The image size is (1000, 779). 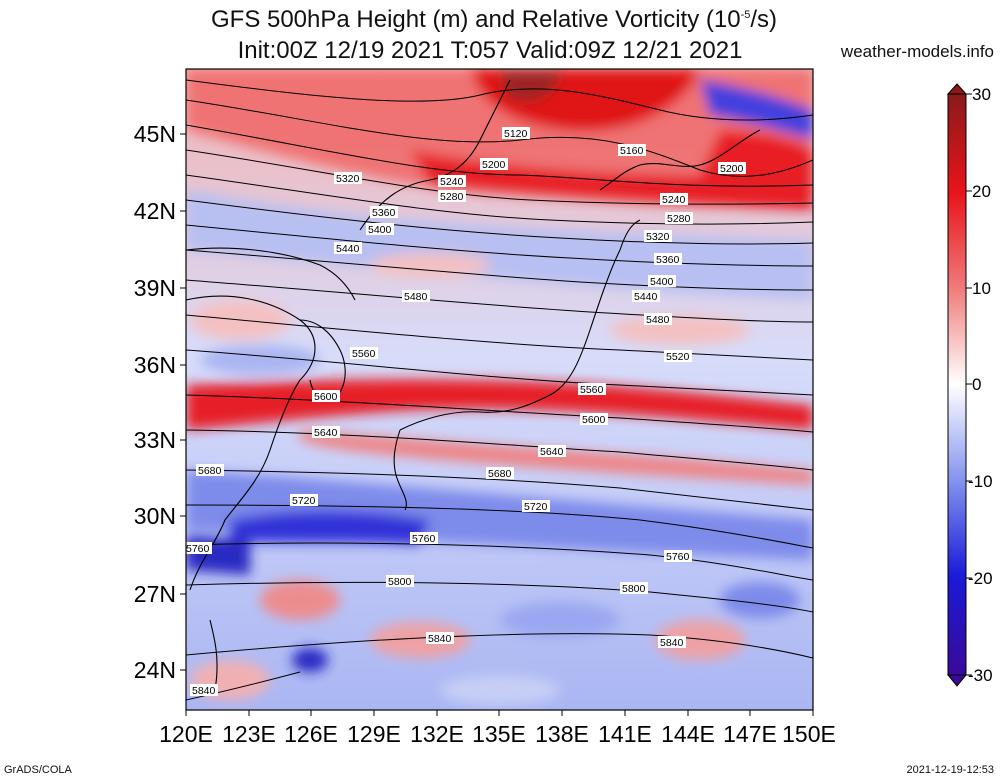 I want to click on lat-label: 42N, so click(x=155, y=211).